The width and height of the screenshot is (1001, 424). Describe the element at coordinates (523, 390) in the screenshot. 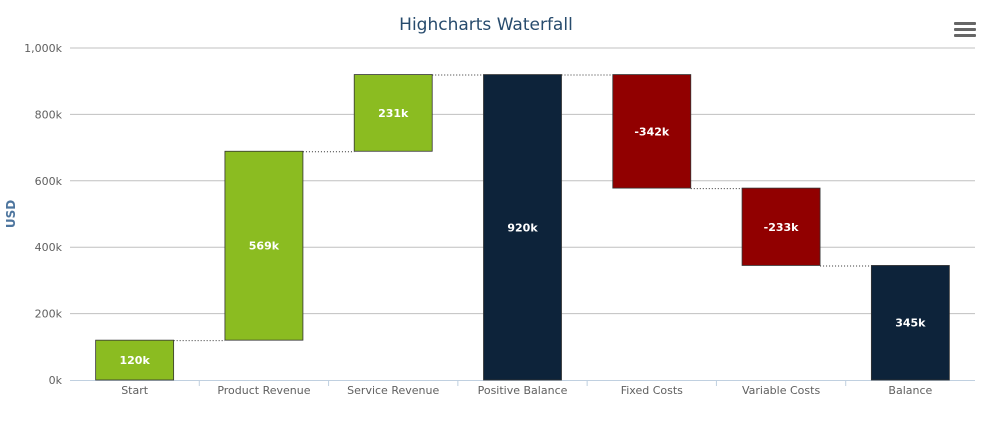

I see `x-tick-label: Positive Balance` at that location.